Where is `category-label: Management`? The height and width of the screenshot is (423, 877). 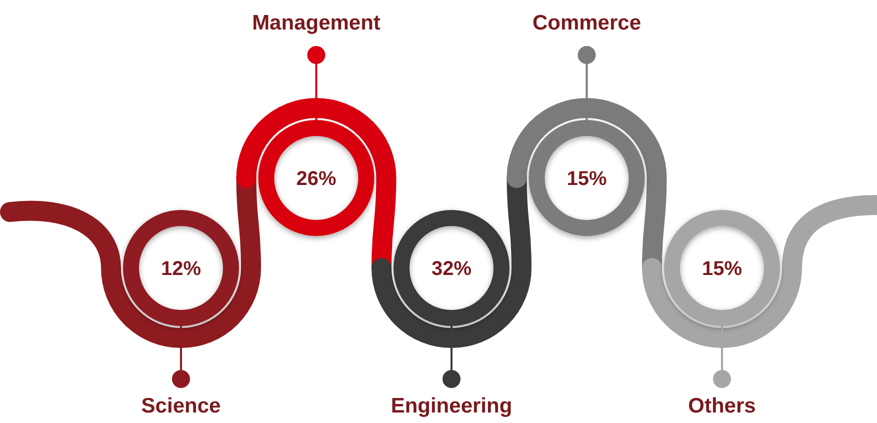
category-label: Management is located at coordinates (316, 22).